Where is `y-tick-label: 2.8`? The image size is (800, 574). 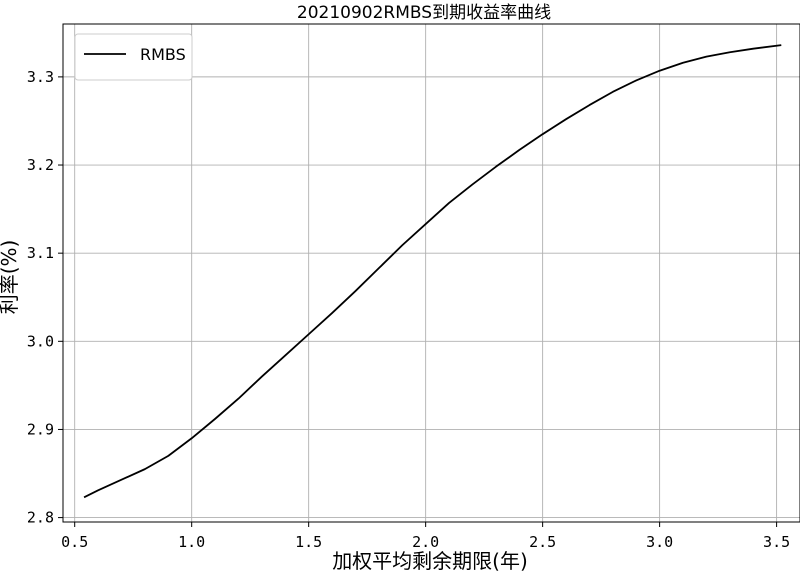 y-tick-label: 2.8 is located at coordinates (40, 518).